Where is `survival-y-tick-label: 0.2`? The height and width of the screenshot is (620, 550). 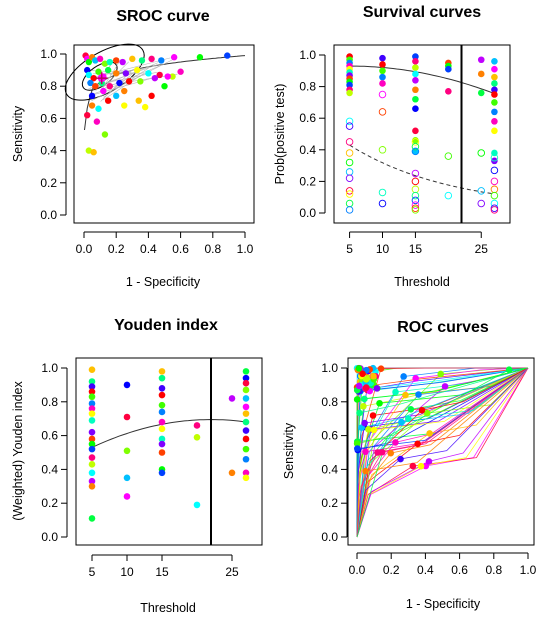
survival-y-tick-label: 0.2 is located at coordinates (307, 181).